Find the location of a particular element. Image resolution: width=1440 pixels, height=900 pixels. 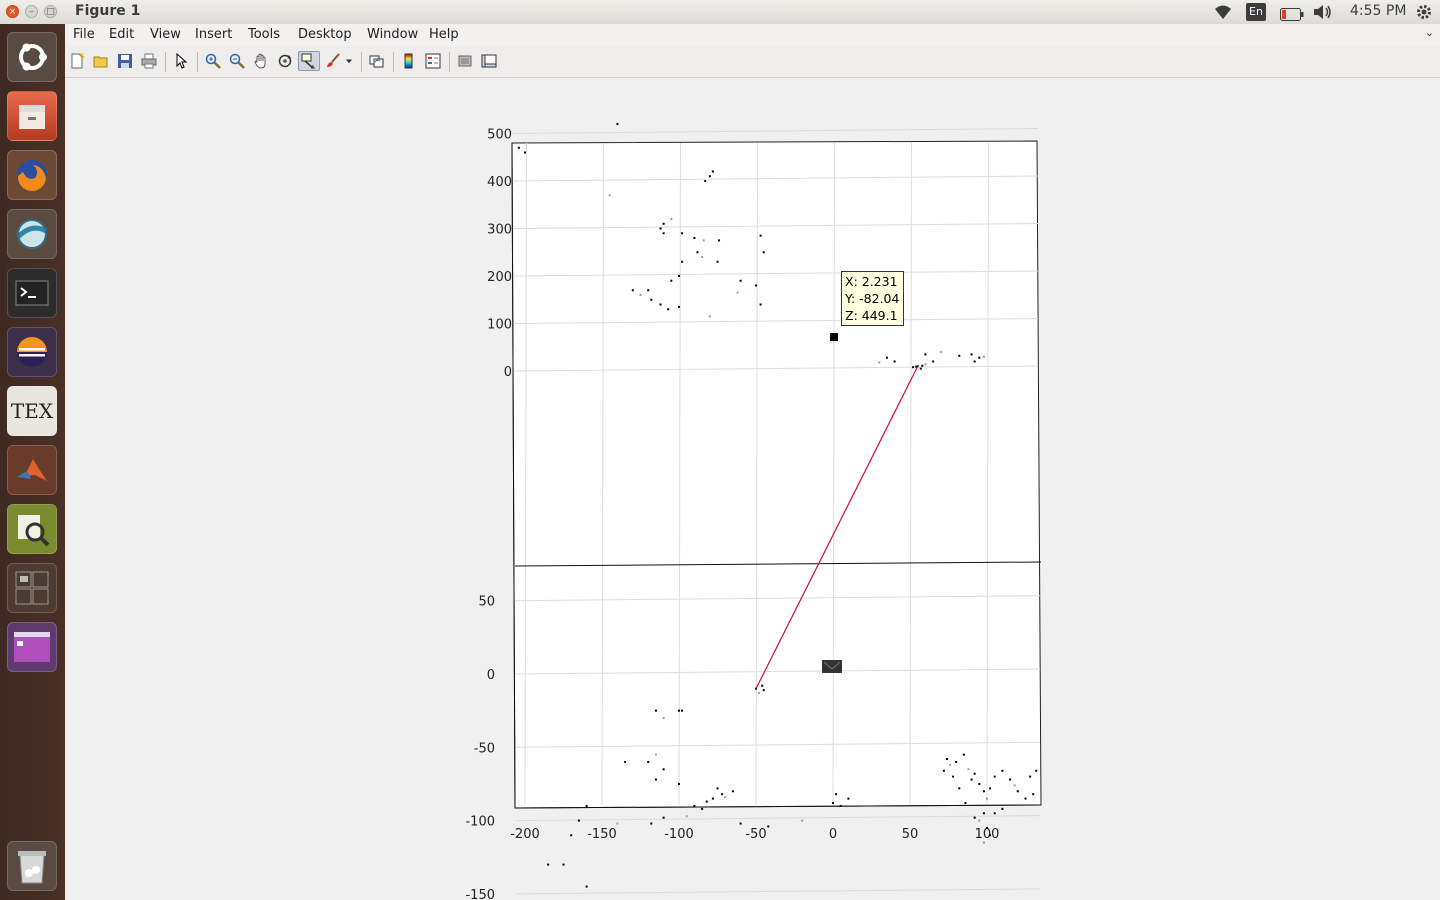

hide-tools-icon is located at coordinates (465, 61).